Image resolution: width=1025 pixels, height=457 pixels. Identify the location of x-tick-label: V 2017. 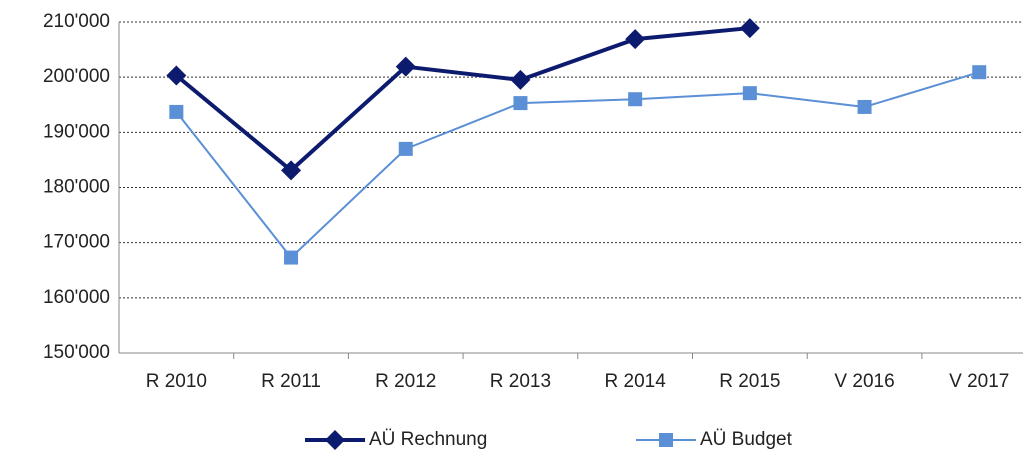
(979, 381).